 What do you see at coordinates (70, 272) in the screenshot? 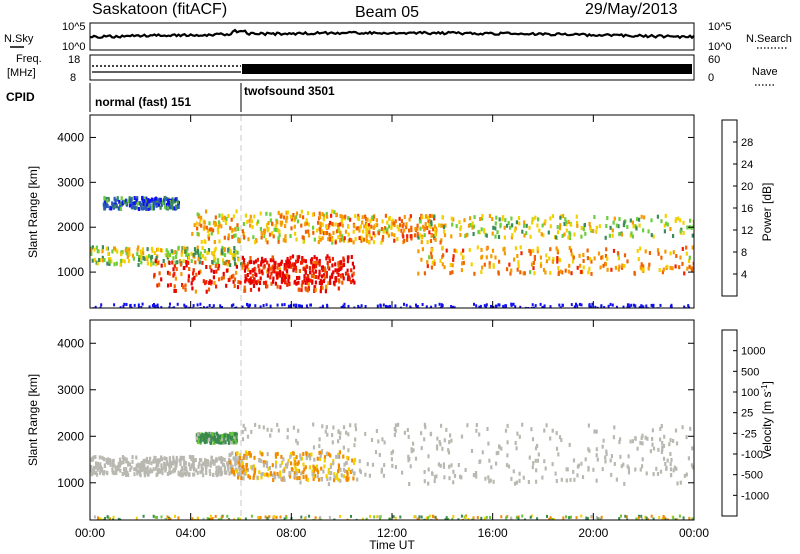
I see `y-tick-label: 1000` at bounding box center [70, 272].